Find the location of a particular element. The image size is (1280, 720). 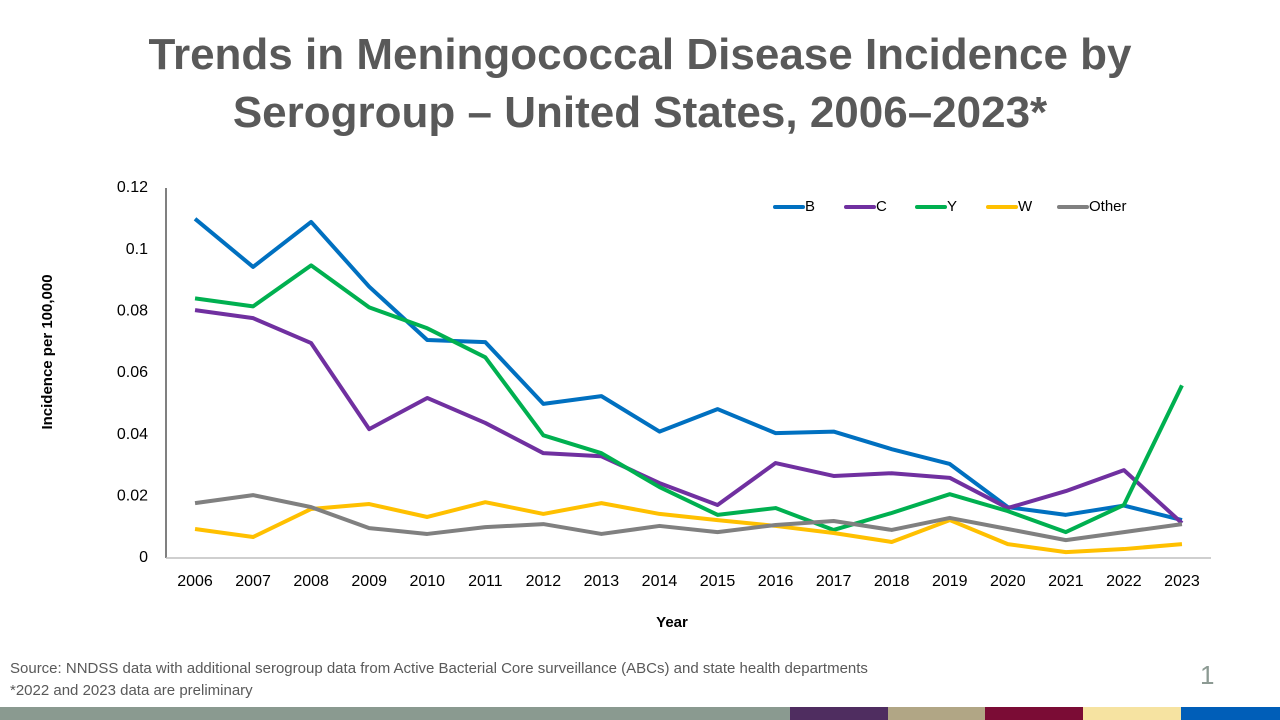

page-number: 1 is located at coordinates (1207, 675).